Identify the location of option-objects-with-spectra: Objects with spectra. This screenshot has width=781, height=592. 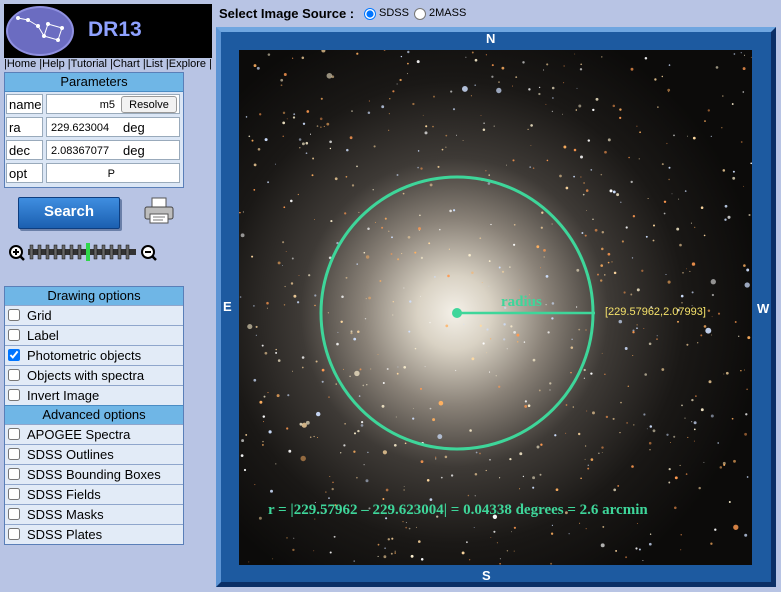
(94, 375).